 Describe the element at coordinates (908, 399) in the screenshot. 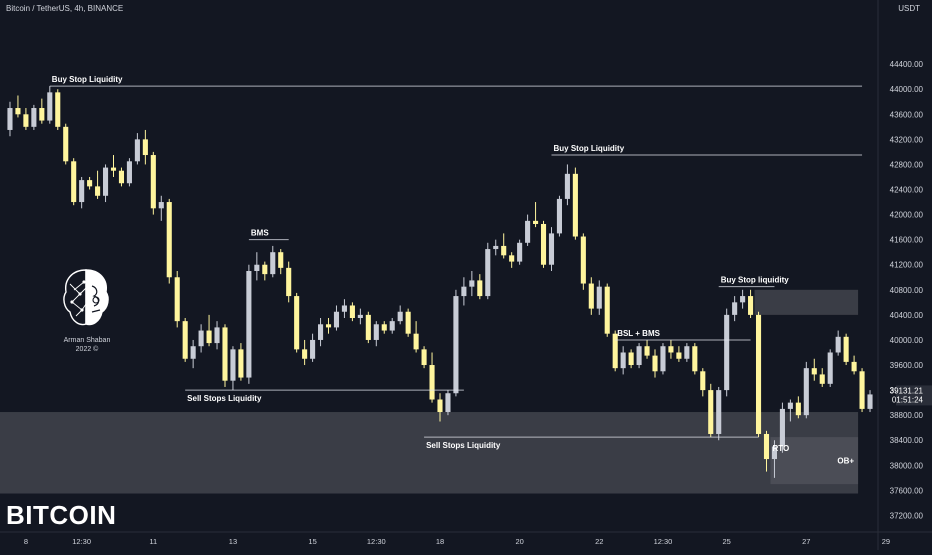

I see `countdown-label: 01:51:24` at that location.